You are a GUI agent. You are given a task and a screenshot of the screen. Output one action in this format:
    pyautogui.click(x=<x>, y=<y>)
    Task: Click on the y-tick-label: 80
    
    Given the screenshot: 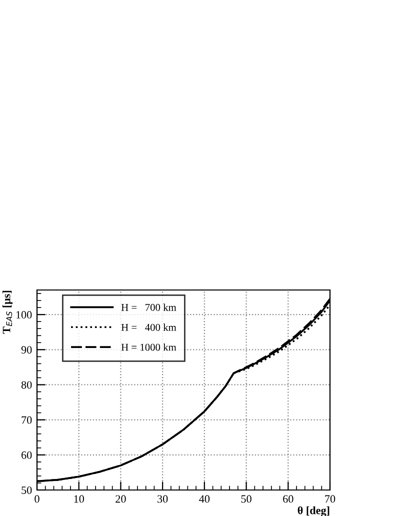 What is the action you would take?
    pyautogui.click(x=26, y=385)
    